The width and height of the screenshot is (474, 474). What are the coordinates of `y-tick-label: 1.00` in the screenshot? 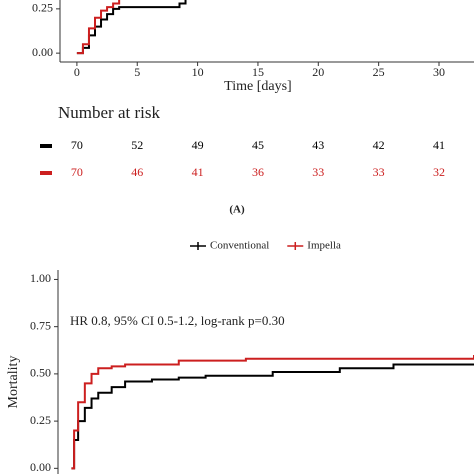 It's located at (40, 278).